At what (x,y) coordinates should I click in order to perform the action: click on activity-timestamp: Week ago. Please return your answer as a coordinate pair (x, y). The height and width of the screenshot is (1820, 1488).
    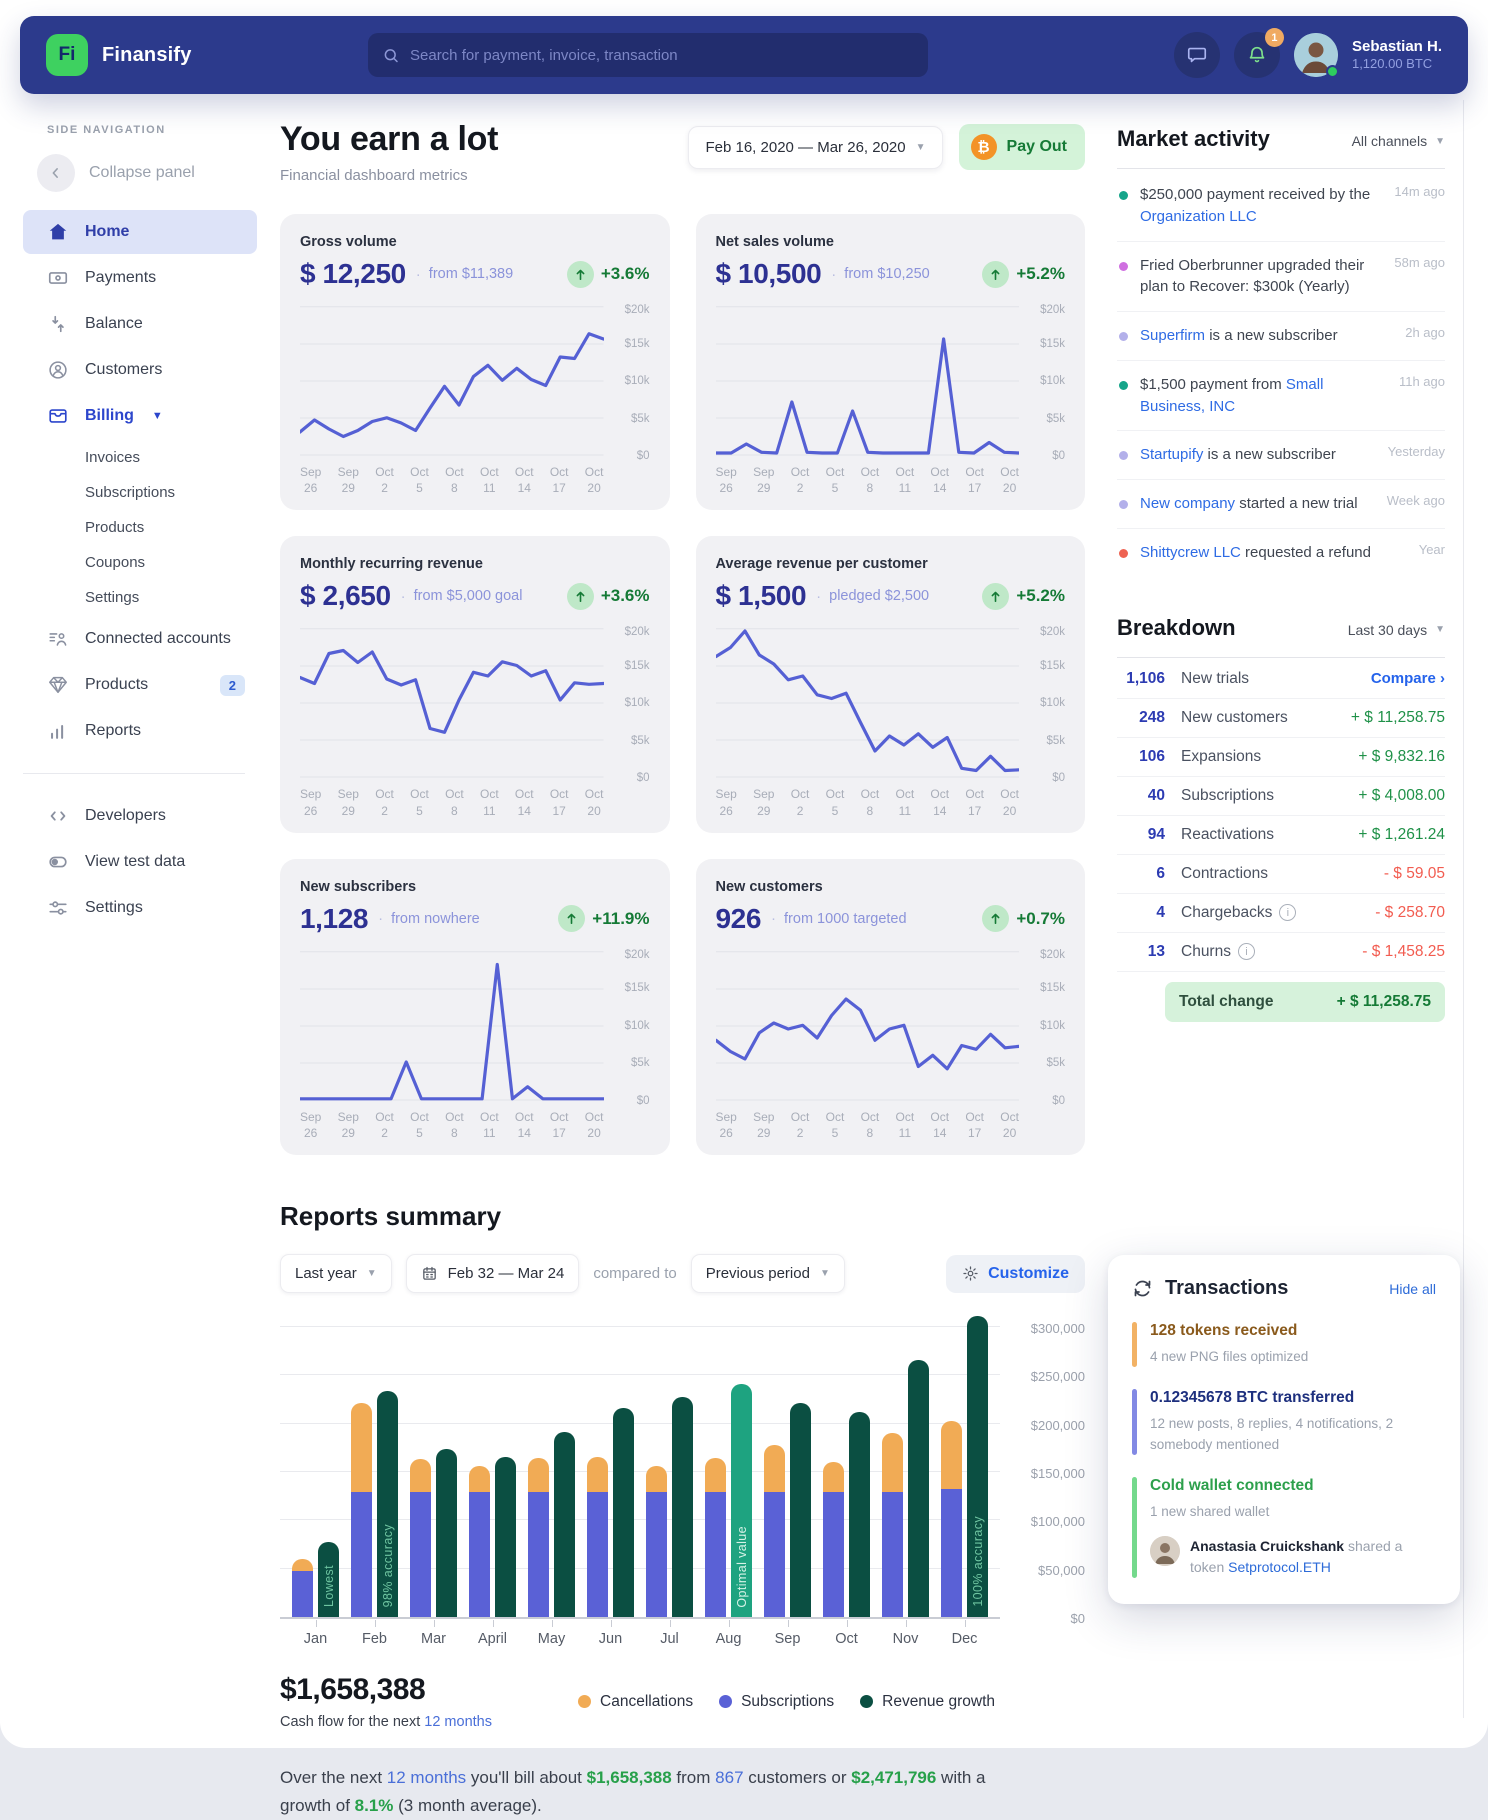
    Looking at the image, I should click on (1415, 500).